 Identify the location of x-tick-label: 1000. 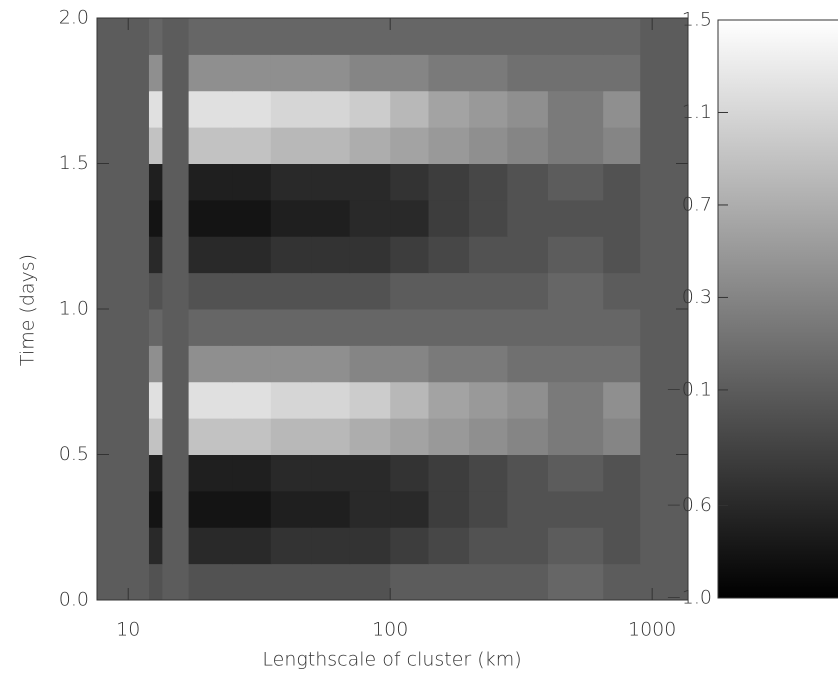
(652, 630).